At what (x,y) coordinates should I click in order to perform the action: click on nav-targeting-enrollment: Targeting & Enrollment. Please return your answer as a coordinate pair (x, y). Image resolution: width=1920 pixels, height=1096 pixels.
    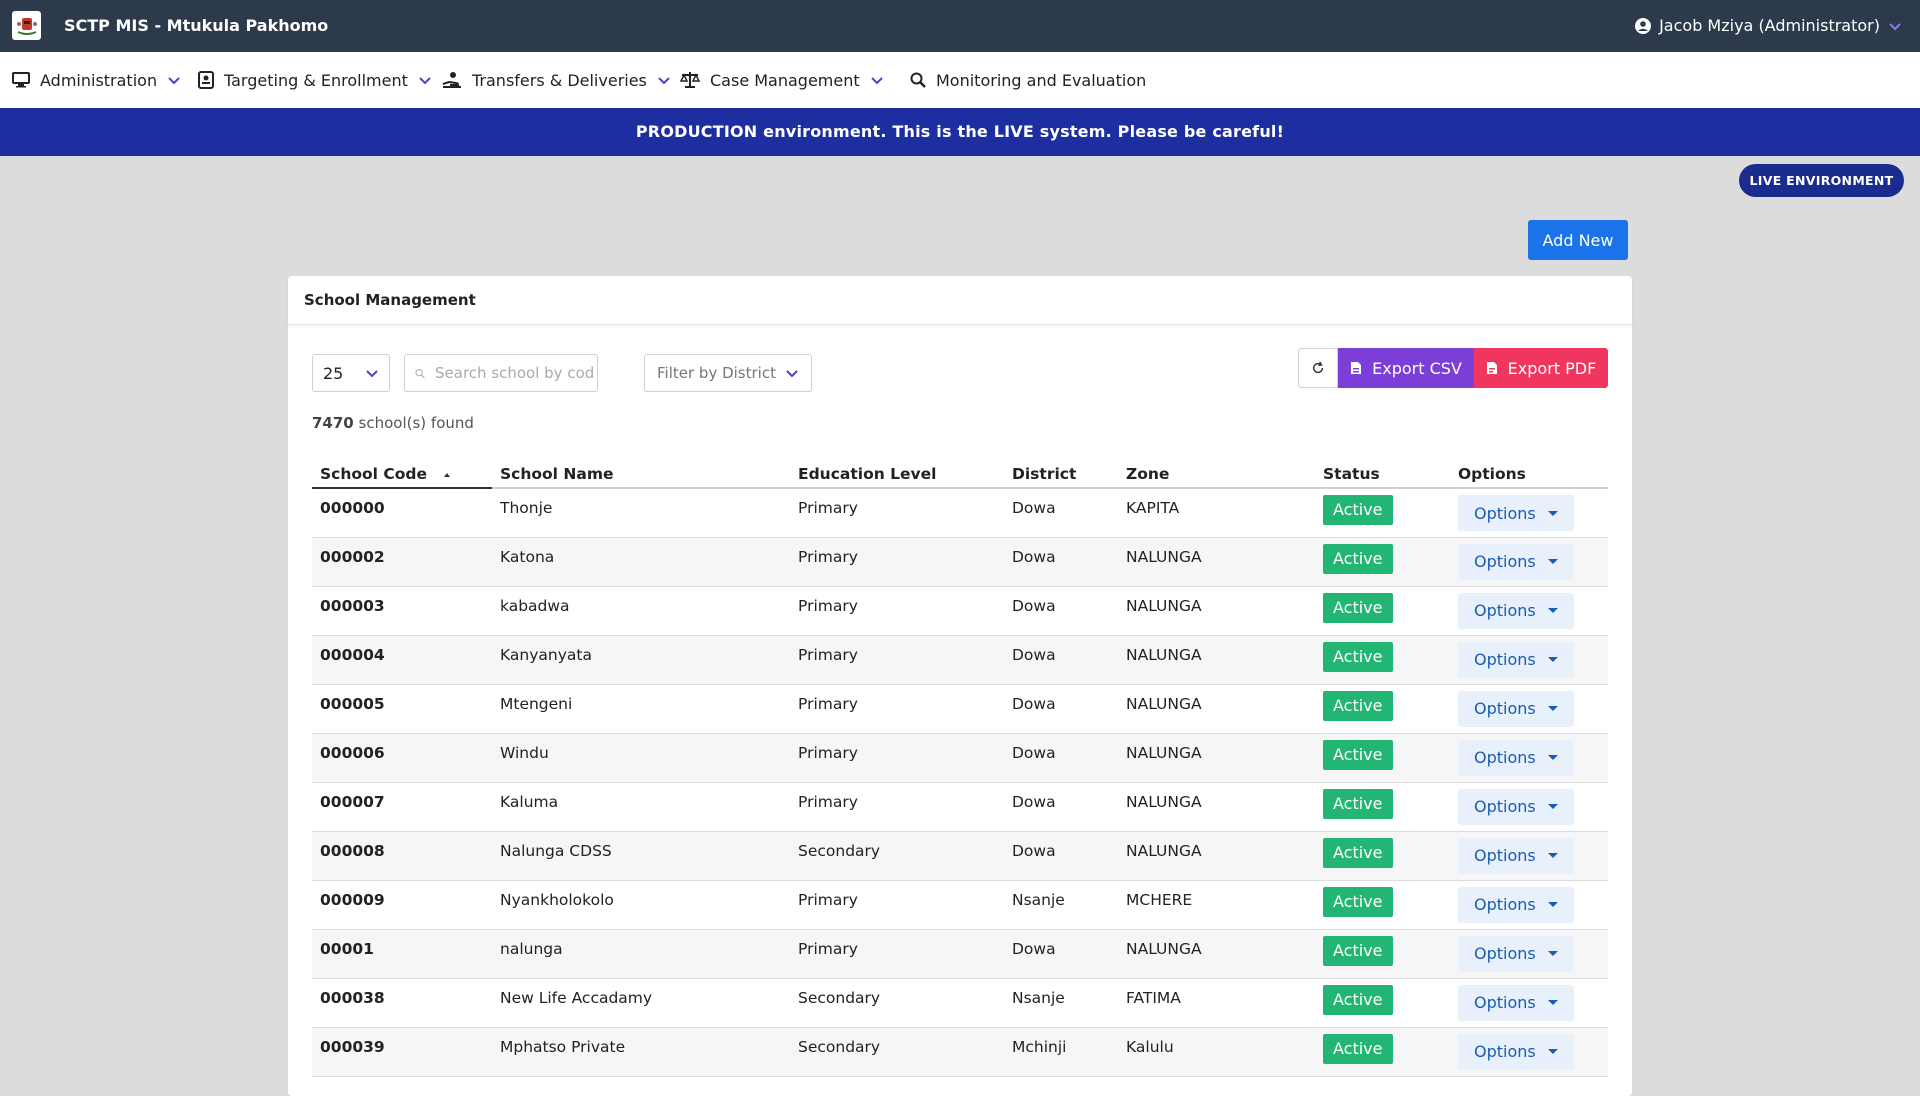
    Looking at the image, I should click on (315, 80).